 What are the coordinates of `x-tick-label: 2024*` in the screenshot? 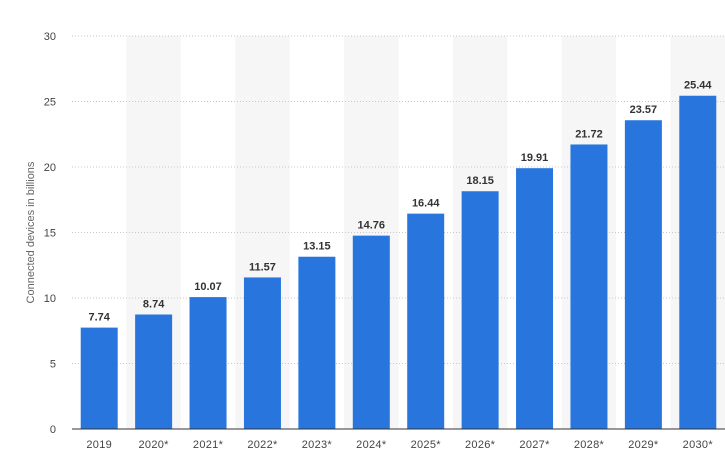 It's located at (371, 445).